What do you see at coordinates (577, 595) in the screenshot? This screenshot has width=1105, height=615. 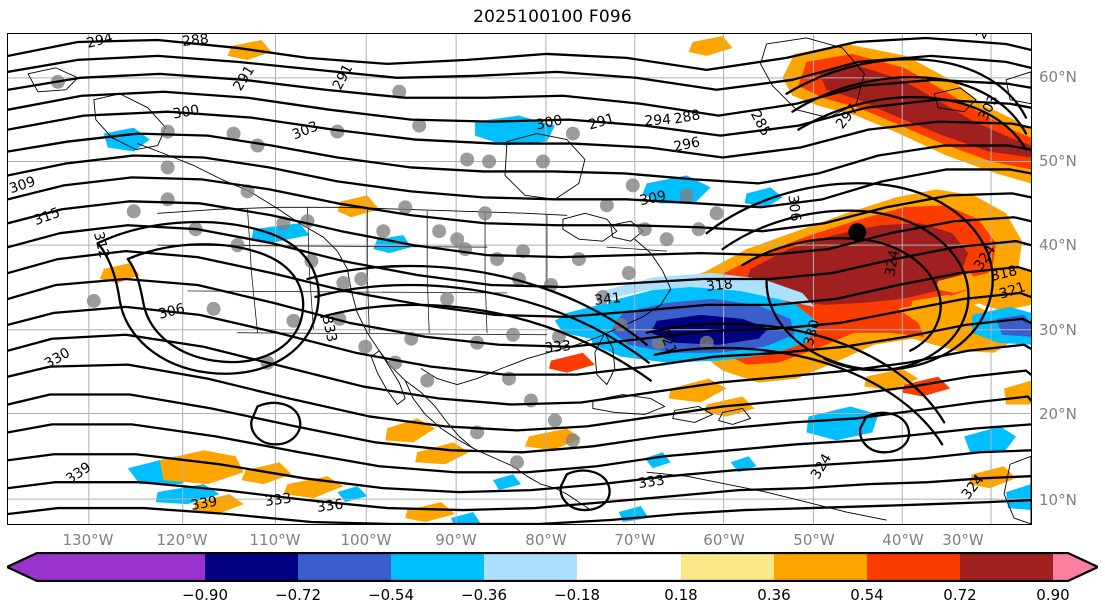 I see `cbar-tick-label-4: −0.18` at bounding box center [577, 595].